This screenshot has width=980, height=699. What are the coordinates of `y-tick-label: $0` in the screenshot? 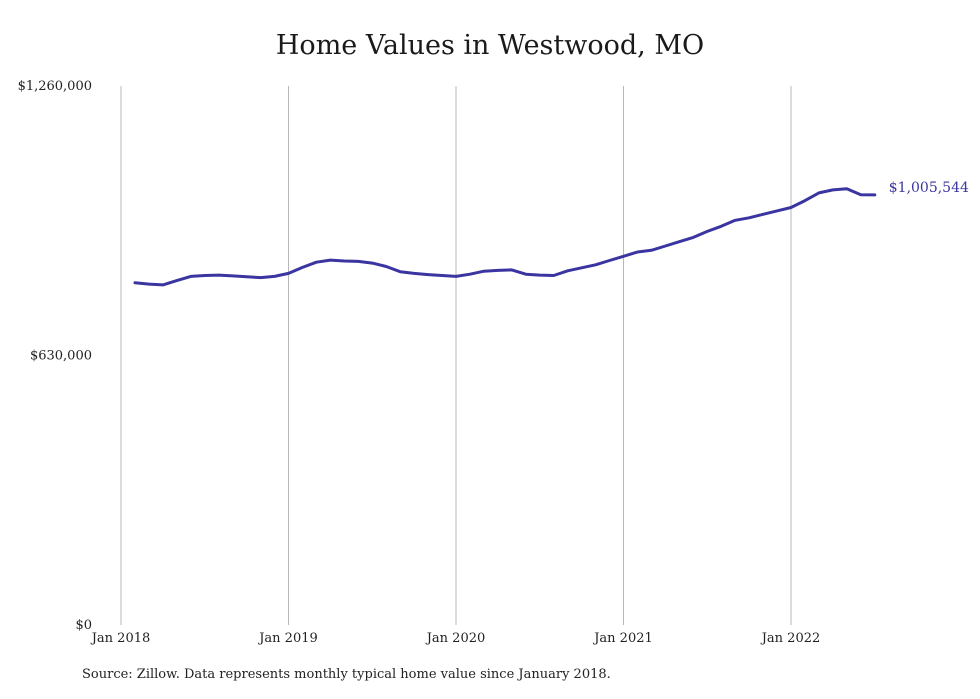 It's located at (83, 625).